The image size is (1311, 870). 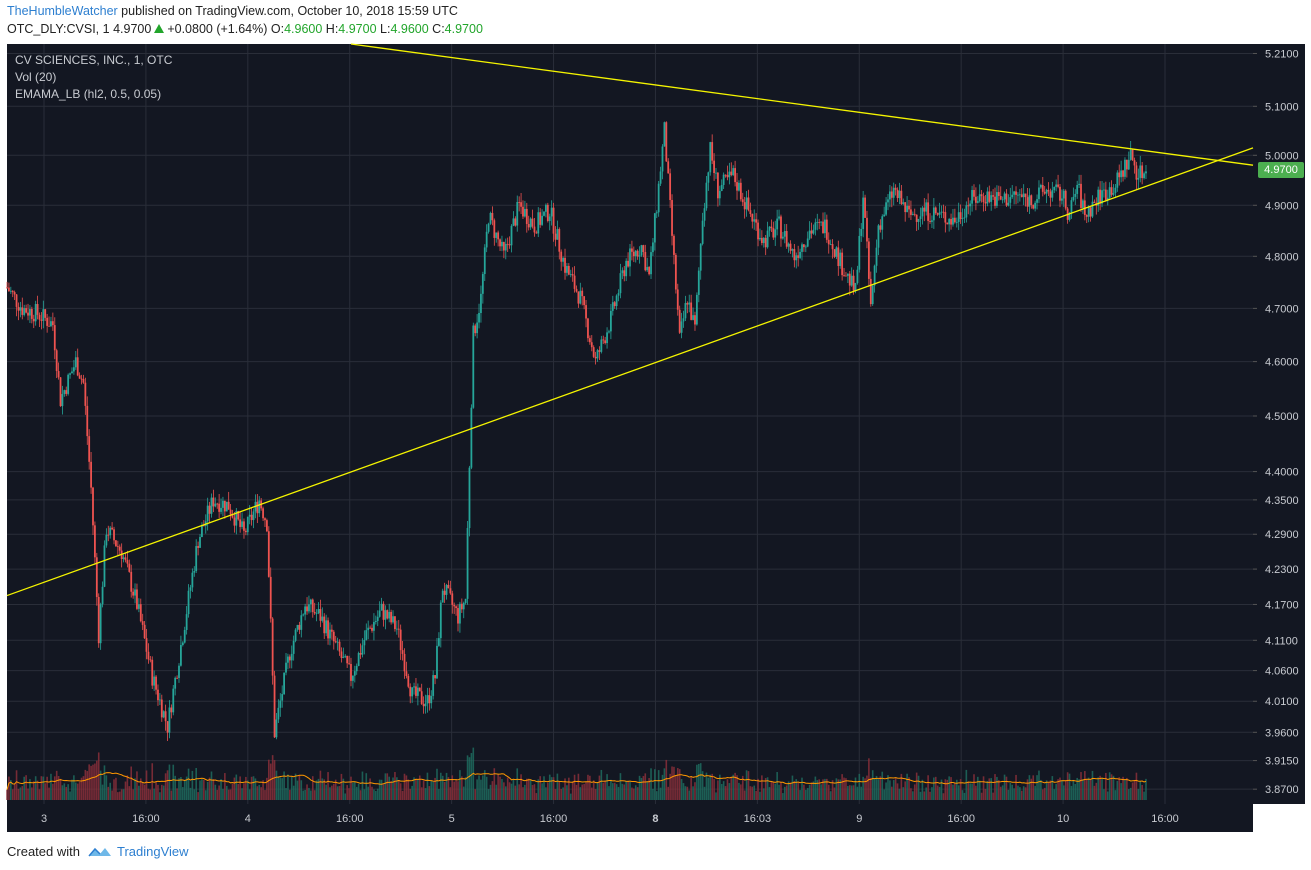 What do you see at coordinates (1282, 605) in the screenshot?
I see `y-tick-label: 4.1700` at bounding box center [1282, 605].